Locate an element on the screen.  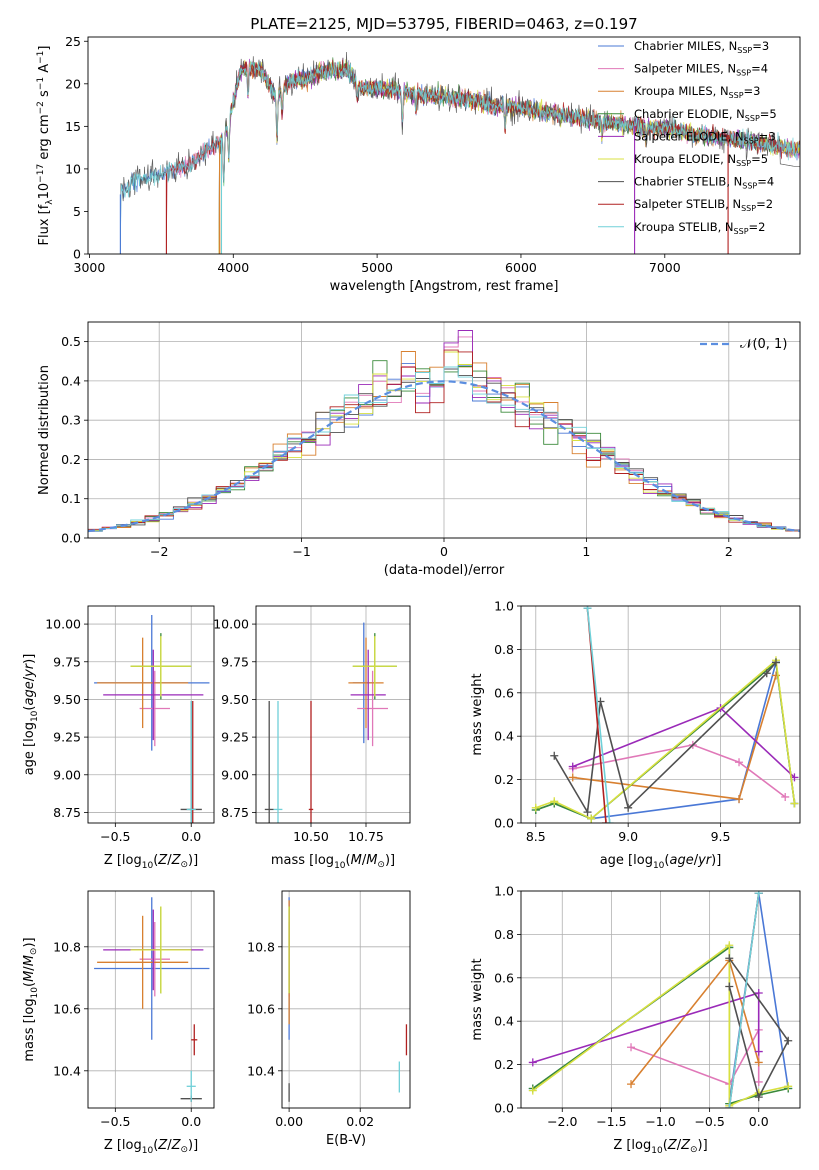
legend-label-6: Chabrier STELIB, NSSP=4 is located at coordinates (704, 183).